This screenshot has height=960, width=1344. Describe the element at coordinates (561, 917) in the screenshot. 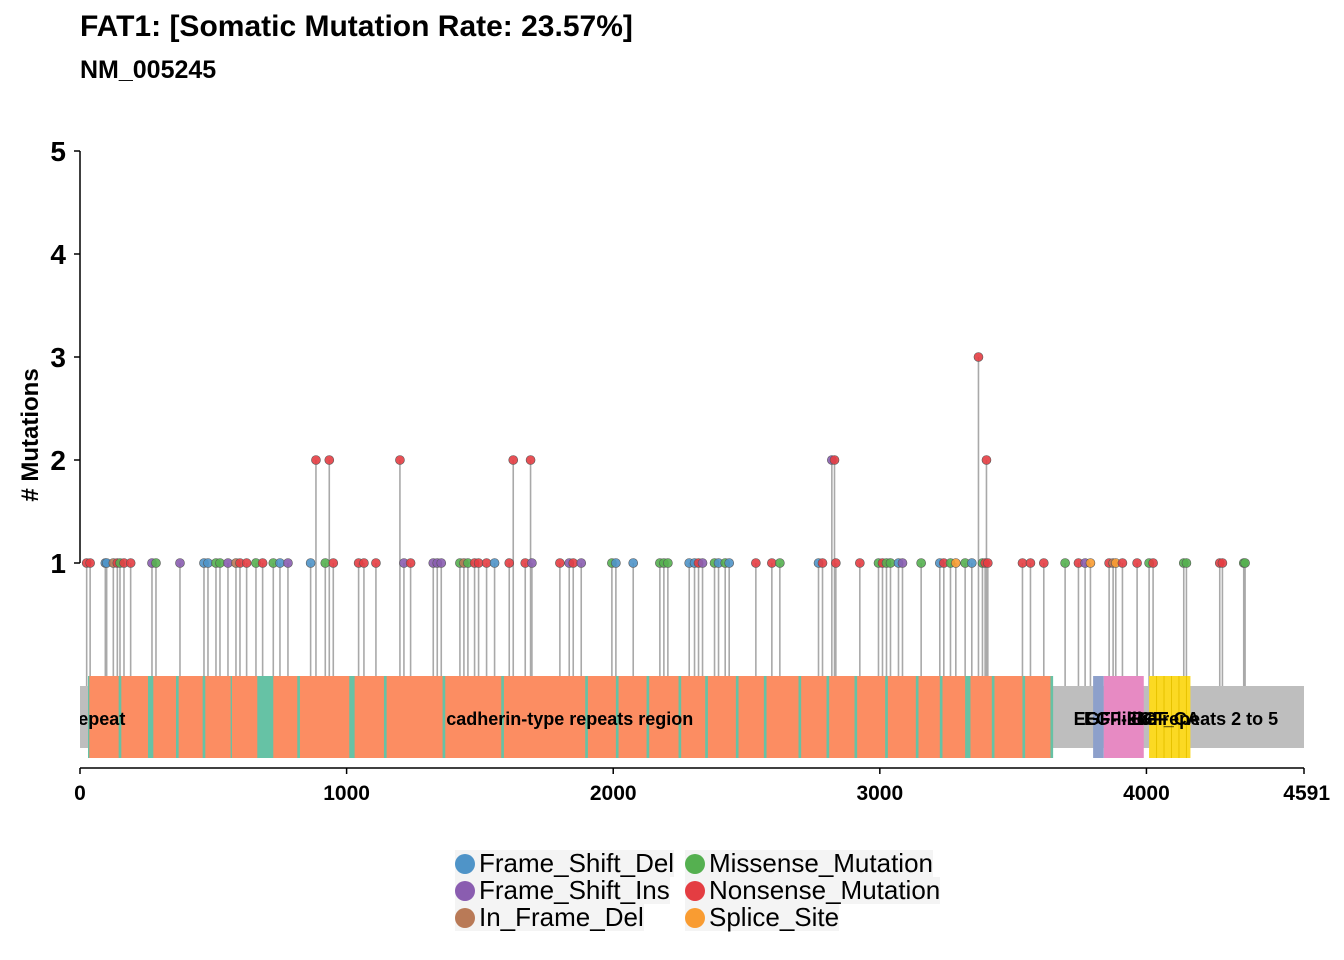

I see `legend-label: In_Frame_Del` at that location.